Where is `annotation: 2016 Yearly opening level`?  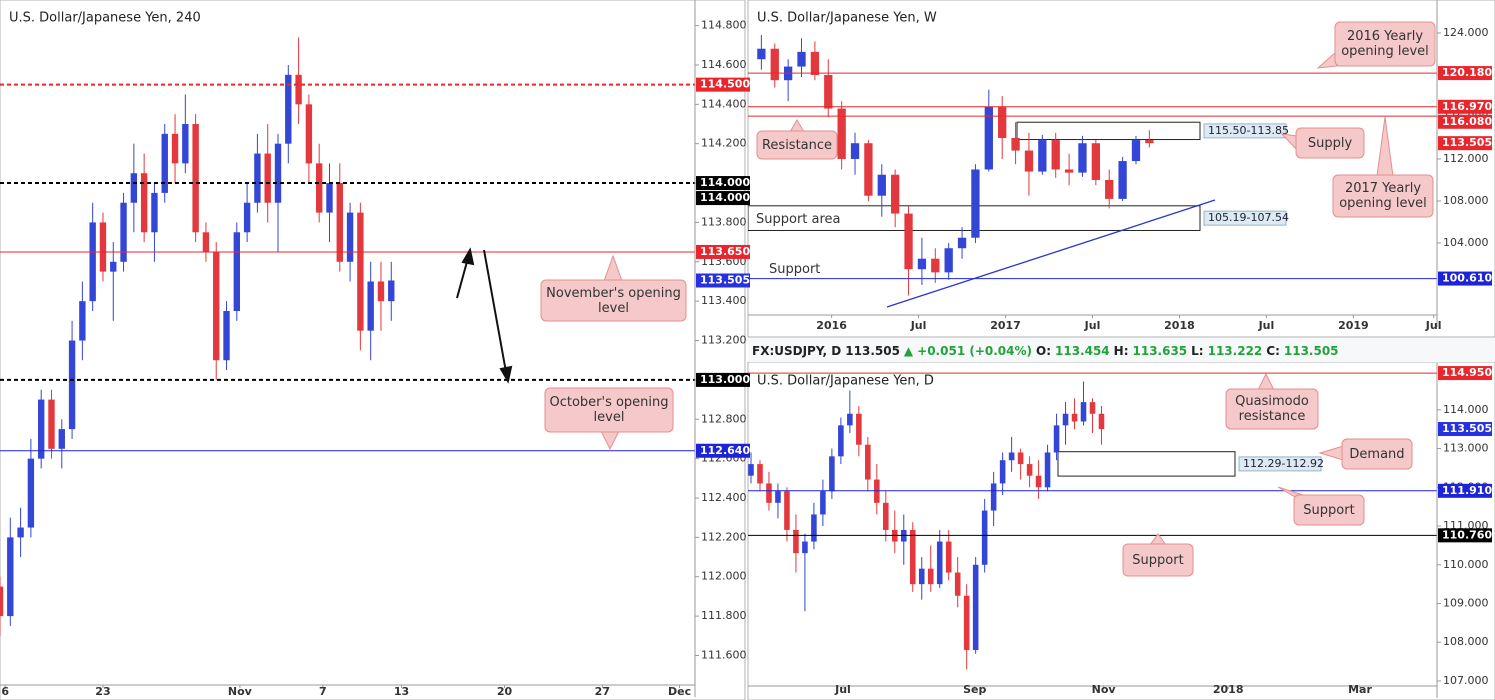 annotation: 2016 Yearly opening level is located at coordinates (1385, 44).